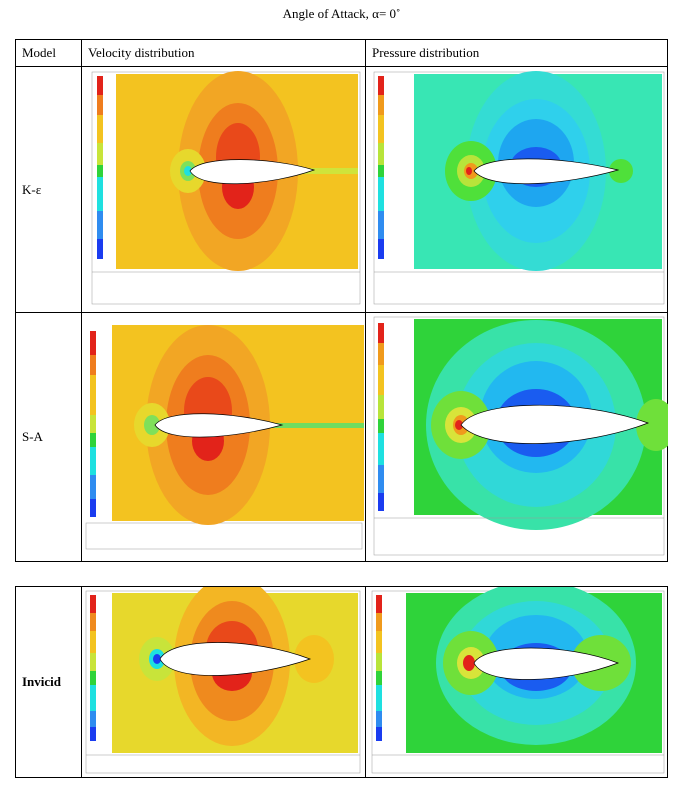 Image resolution: width=683 pixels, height=786 pixels. Describe the element at coordinates (48, 189) in the screenshot. I see `model-label-ke: K-ε` at that location.